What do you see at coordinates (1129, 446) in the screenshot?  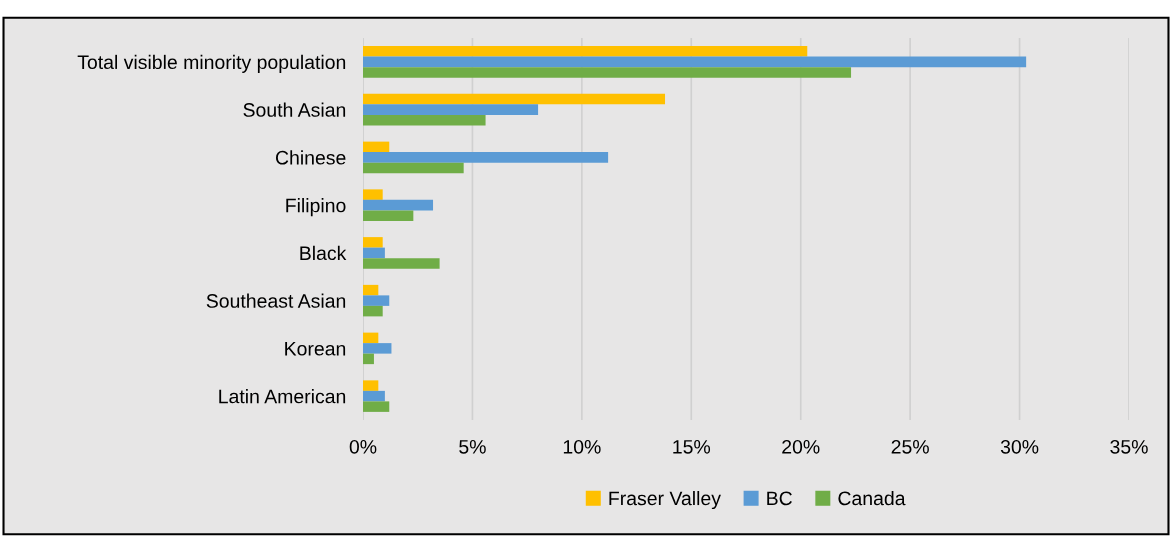 I see `x-tick-label: 35%` at bounding box center [1129, 446].